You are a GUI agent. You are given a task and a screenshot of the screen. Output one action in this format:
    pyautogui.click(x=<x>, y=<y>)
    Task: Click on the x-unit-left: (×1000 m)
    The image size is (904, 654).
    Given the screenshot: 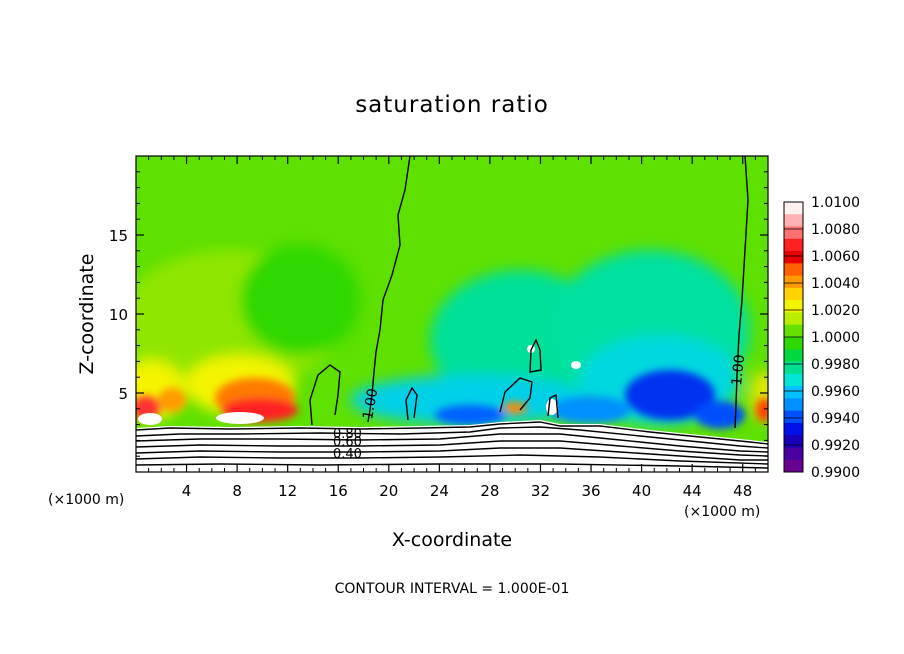 What is the action you would take?
    pyautogui.click(x=86, y=500)
    